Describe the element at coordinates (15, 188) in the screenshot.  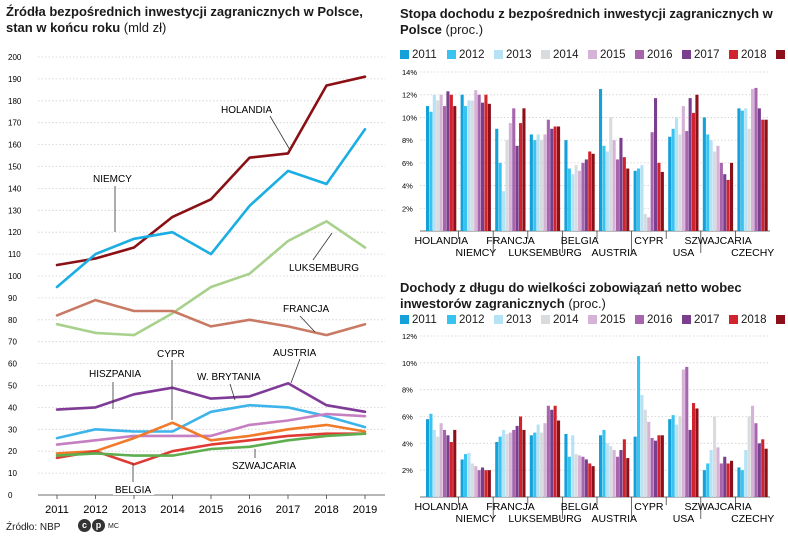
I see `y-tick-label: 140` at that location.